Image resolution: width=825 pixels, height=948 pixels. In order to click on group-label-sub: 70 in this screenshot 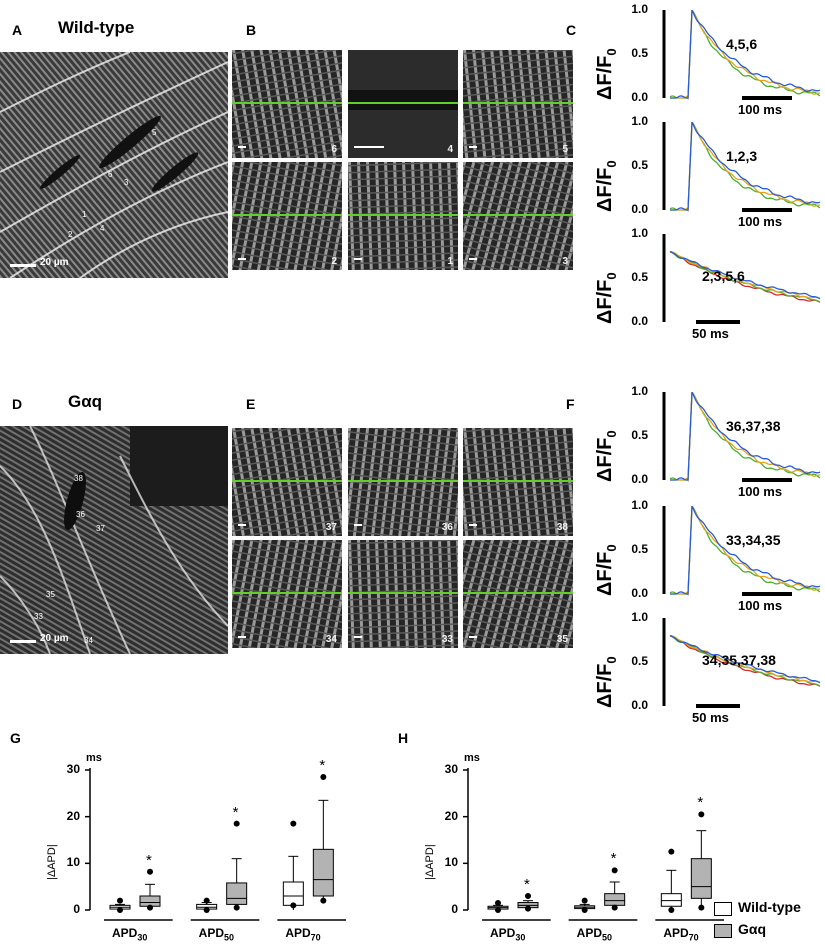, I will do `click(693, 937)`.